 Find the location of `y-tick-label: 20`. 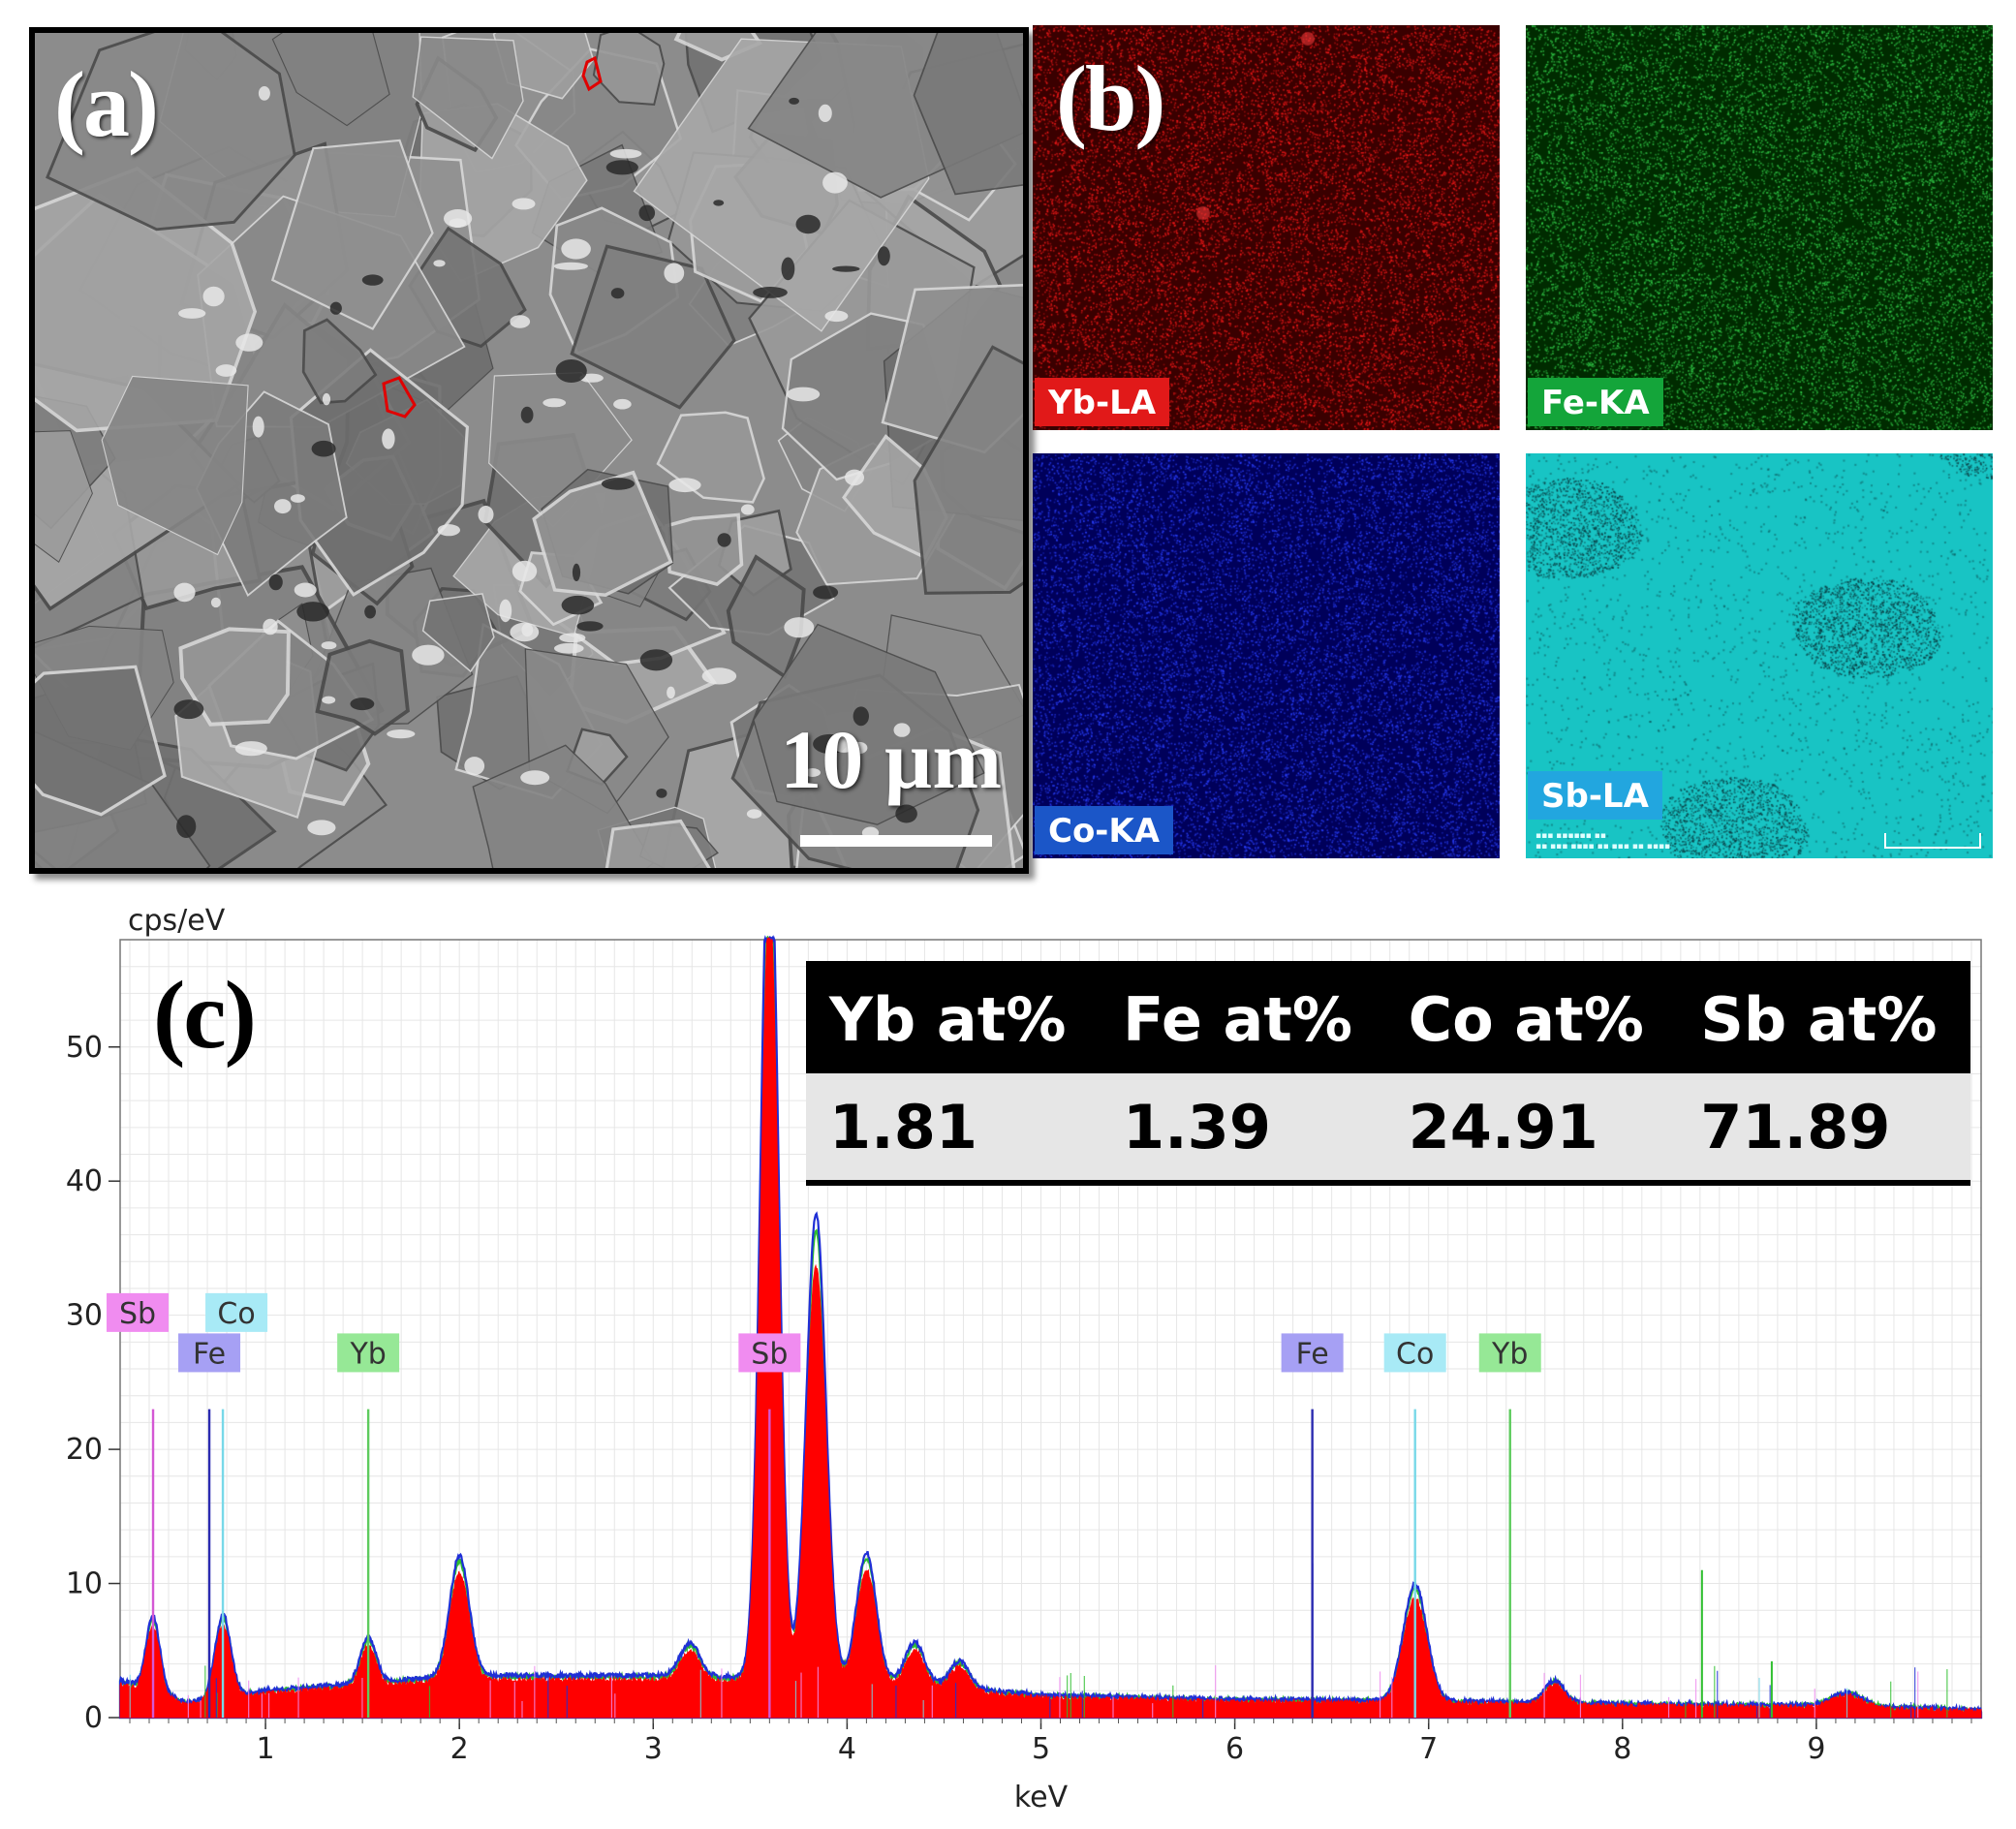

y-tick-label: 20 is located at coordinates (84, 1450).